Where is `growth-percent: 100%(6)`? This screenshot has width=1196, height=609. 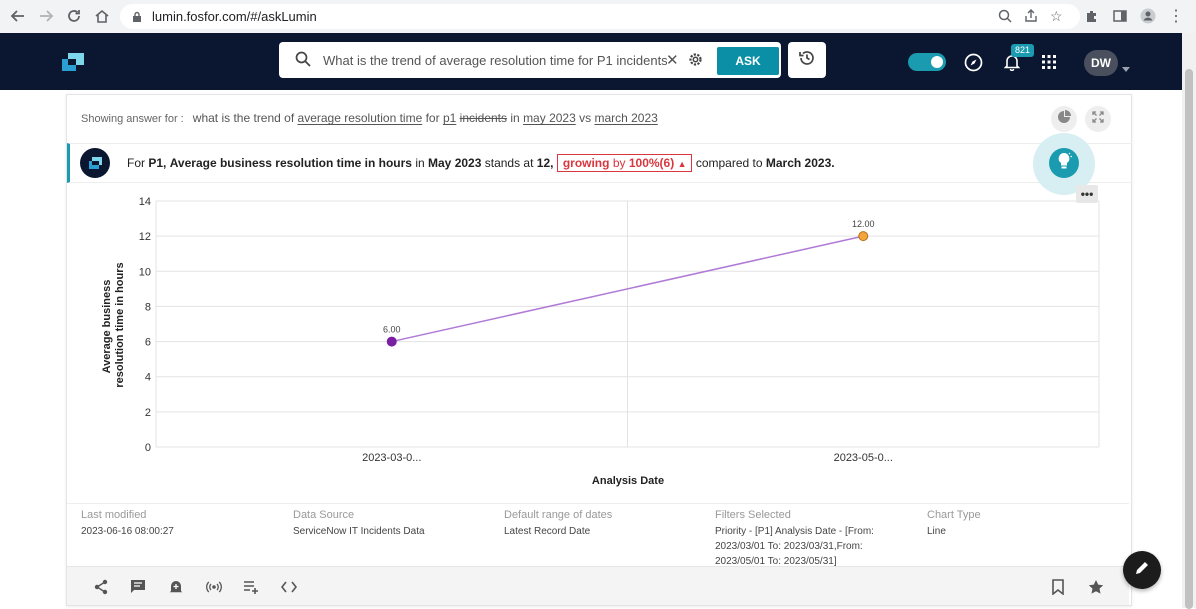
growth-percent: 100%(6) is located at coordinates (651, 163).